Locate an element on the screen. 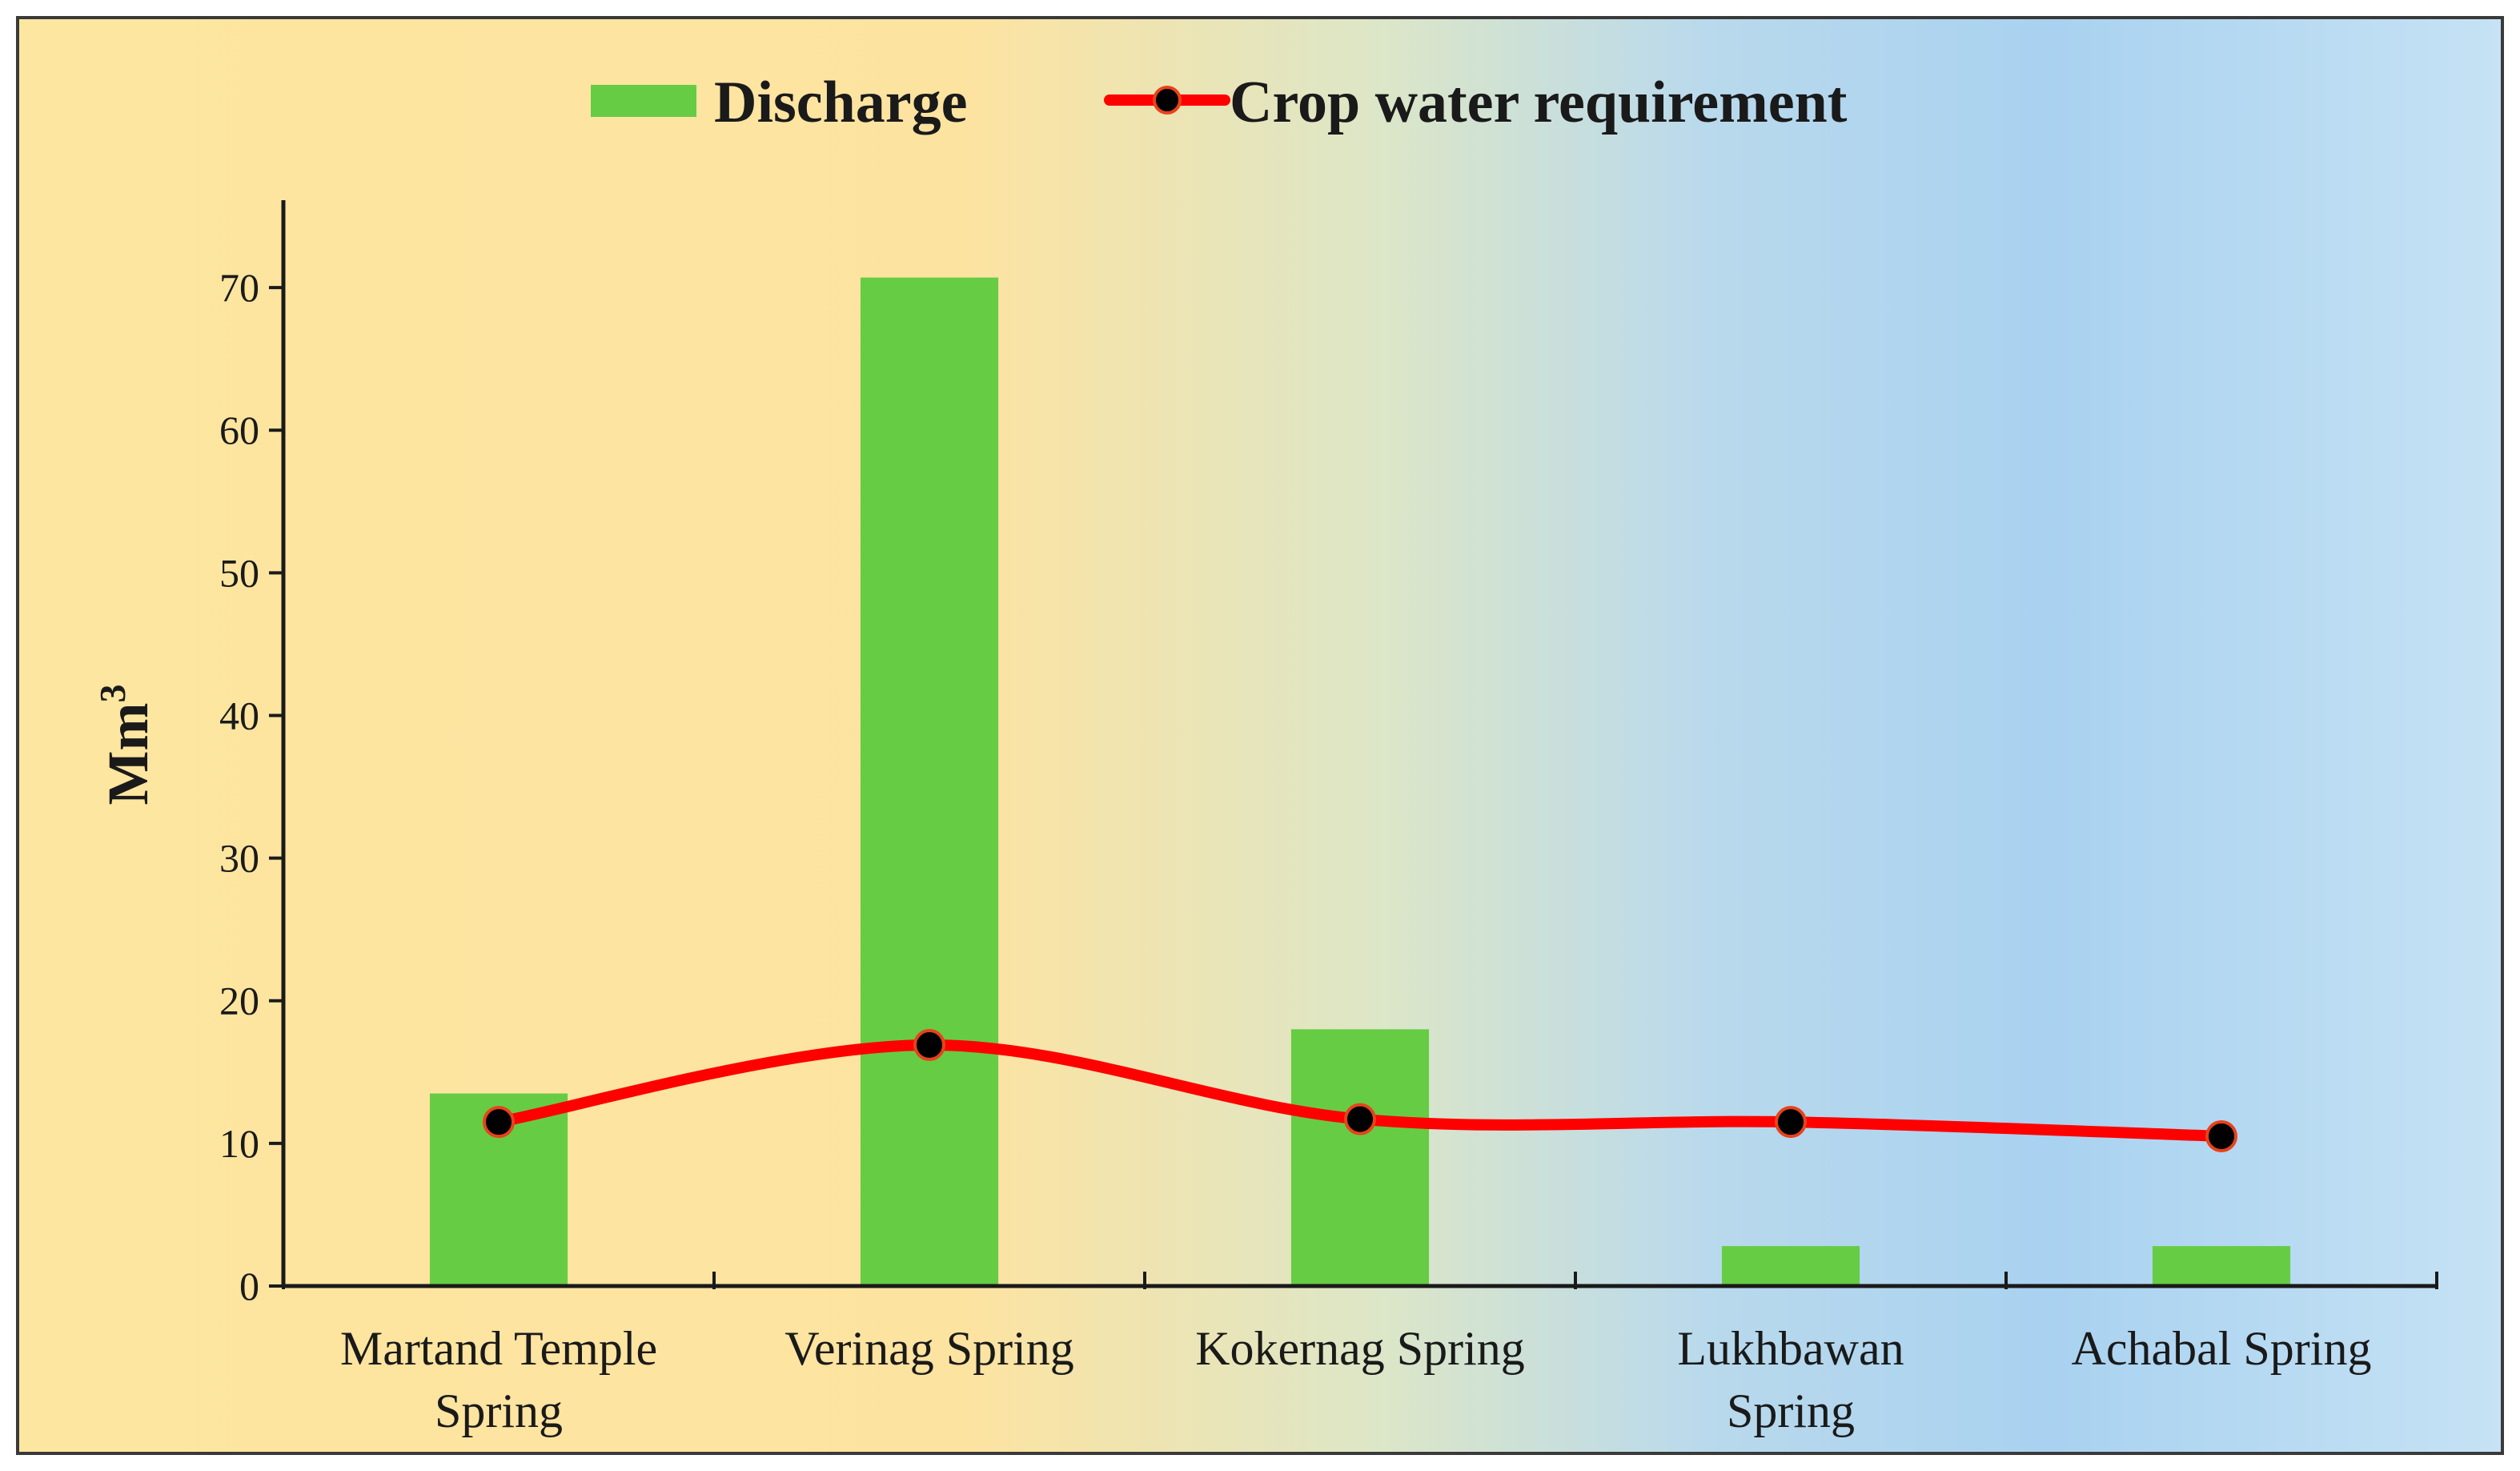 The width and height of the screenshot is (2520, 1471). y-tick-label: 10 is located at coordinates (239, 1143).